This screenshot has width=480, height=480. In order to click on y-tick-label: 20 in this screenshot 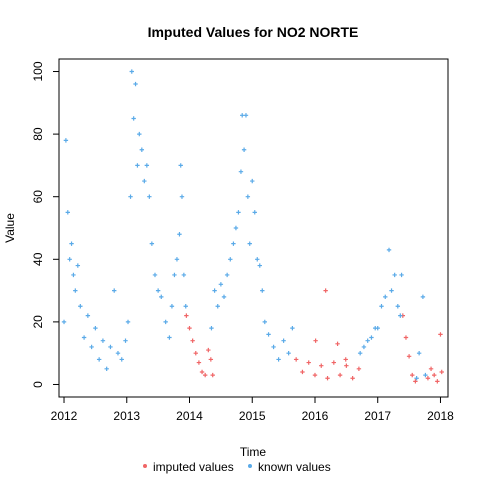, I will do `click(38, 322)`.